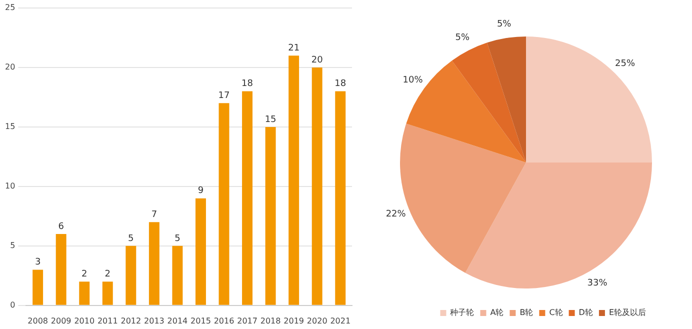  I want to click on y-tick-label: 25, so click(10, 7).